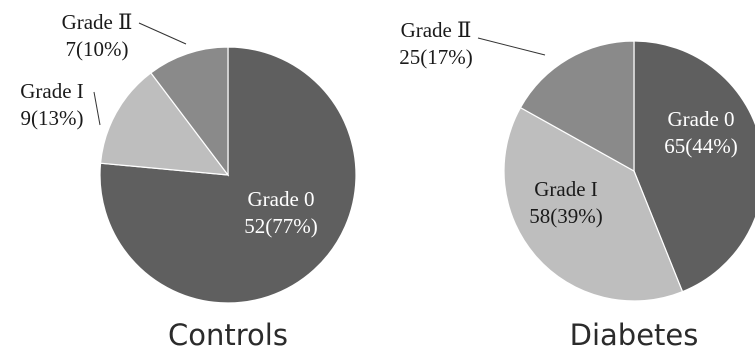  I want to click on slice-value-controls-g1: 9(13%), so click(52, 118).